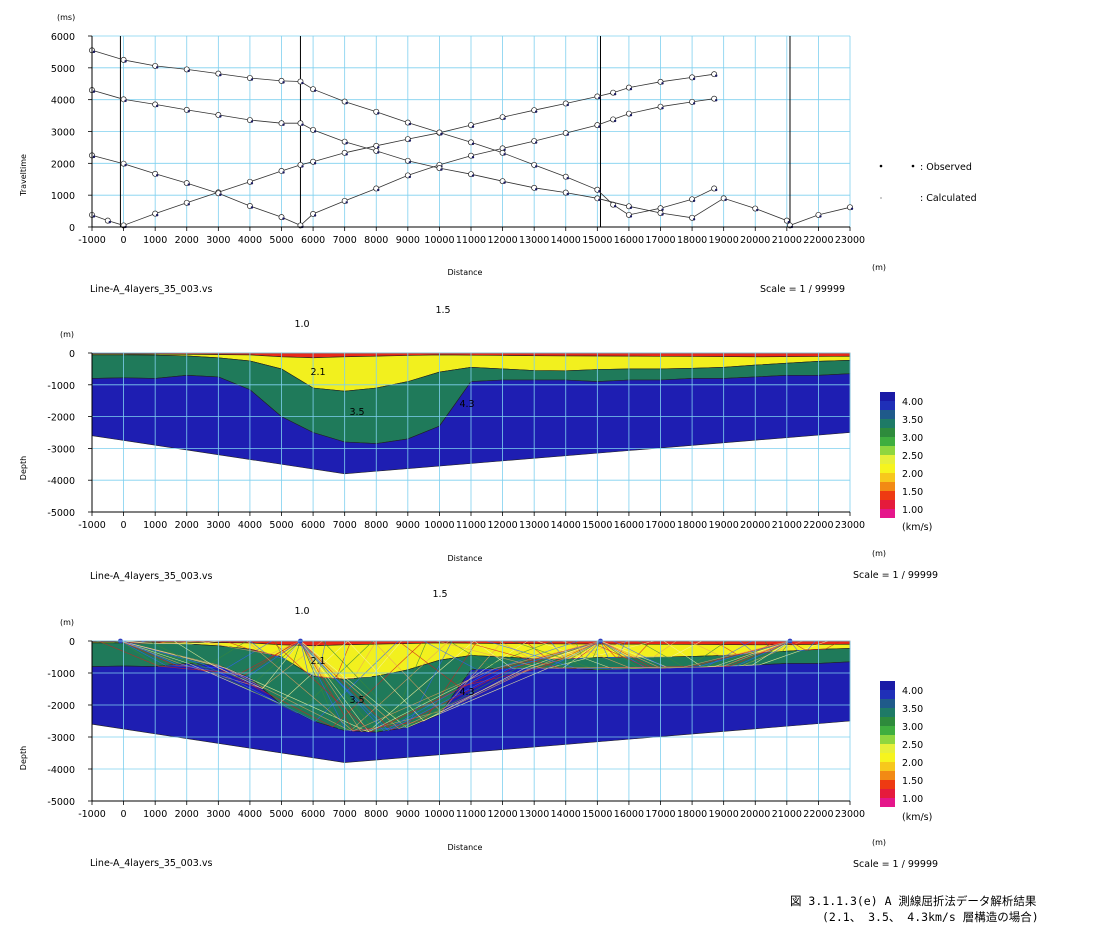  I want to click on model-tick-label-x: 1000, so click(155, 525).